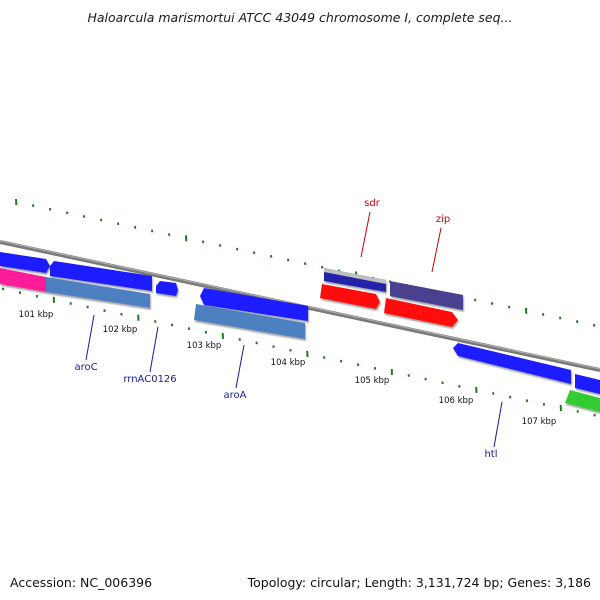 The height and width of the screenshot is (600, 600). Describe the element at coordinates (149, 379) in the screenshot. I see `gene-label-rrnAC0126: rrnAC0126` at that location.